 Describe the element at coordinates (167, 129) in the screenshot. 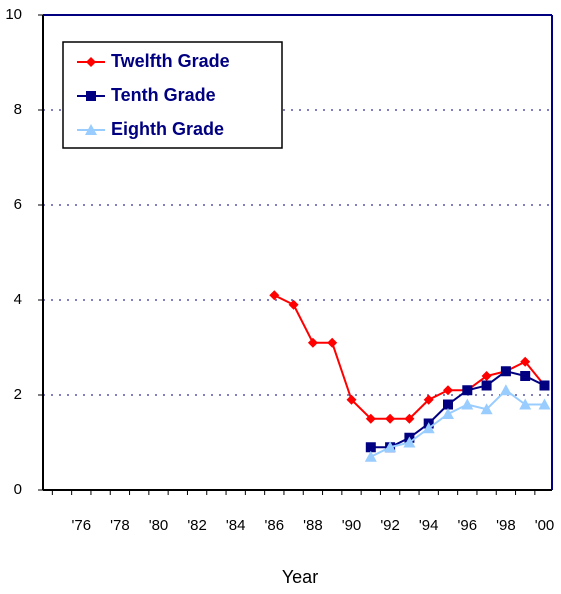

I see `legend-label: Eighth Grade` at that location.